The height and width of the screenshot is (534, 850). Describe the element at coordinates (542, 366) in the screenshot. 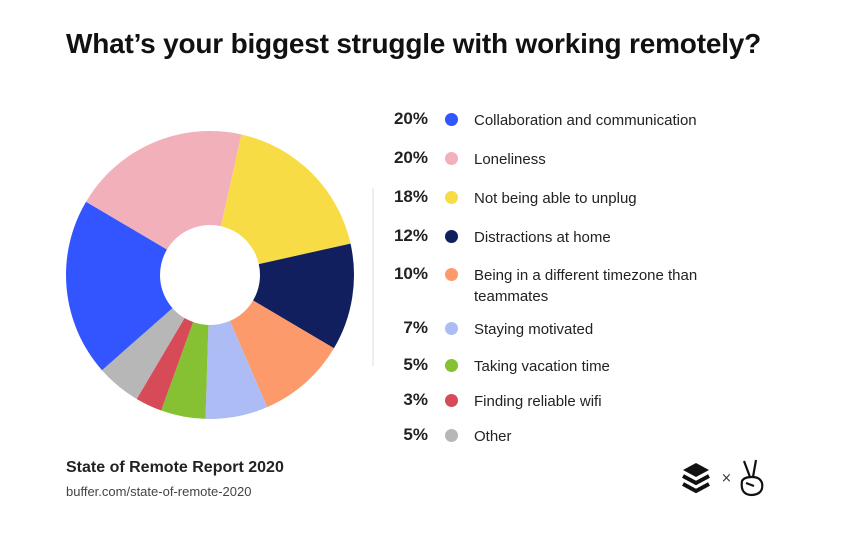

I see `legend-label: Taking vacation time` at that location.